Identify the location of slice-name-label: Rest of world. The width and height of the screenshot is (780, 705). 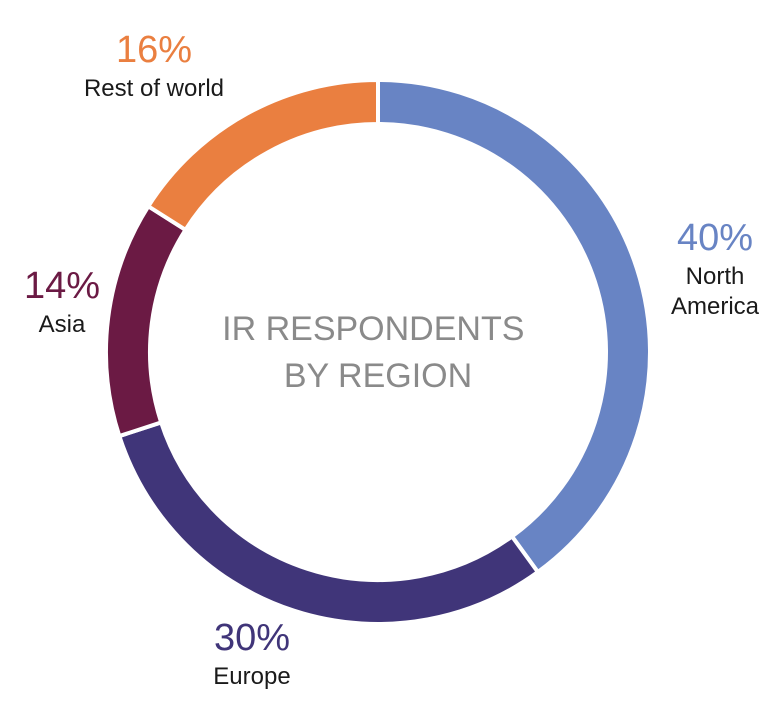
(154, 88).